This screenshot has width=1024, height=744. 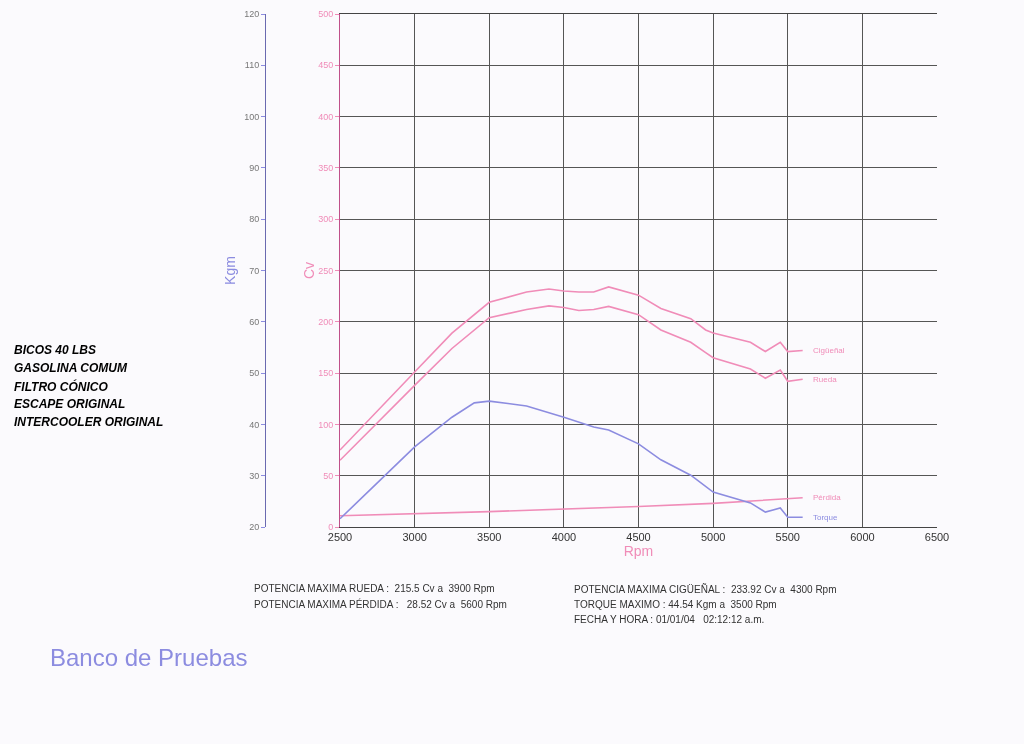 What do you see at coordinates (254, 270) in the screenshot?
I see `y2-tick-label: 70` at bounding box center [254, 270].